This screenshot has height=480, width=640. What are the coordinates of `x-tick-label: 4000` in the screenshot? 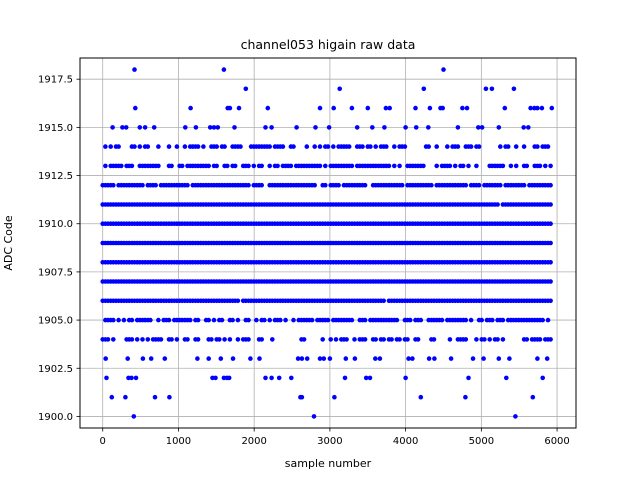 It's located at (405, 441).